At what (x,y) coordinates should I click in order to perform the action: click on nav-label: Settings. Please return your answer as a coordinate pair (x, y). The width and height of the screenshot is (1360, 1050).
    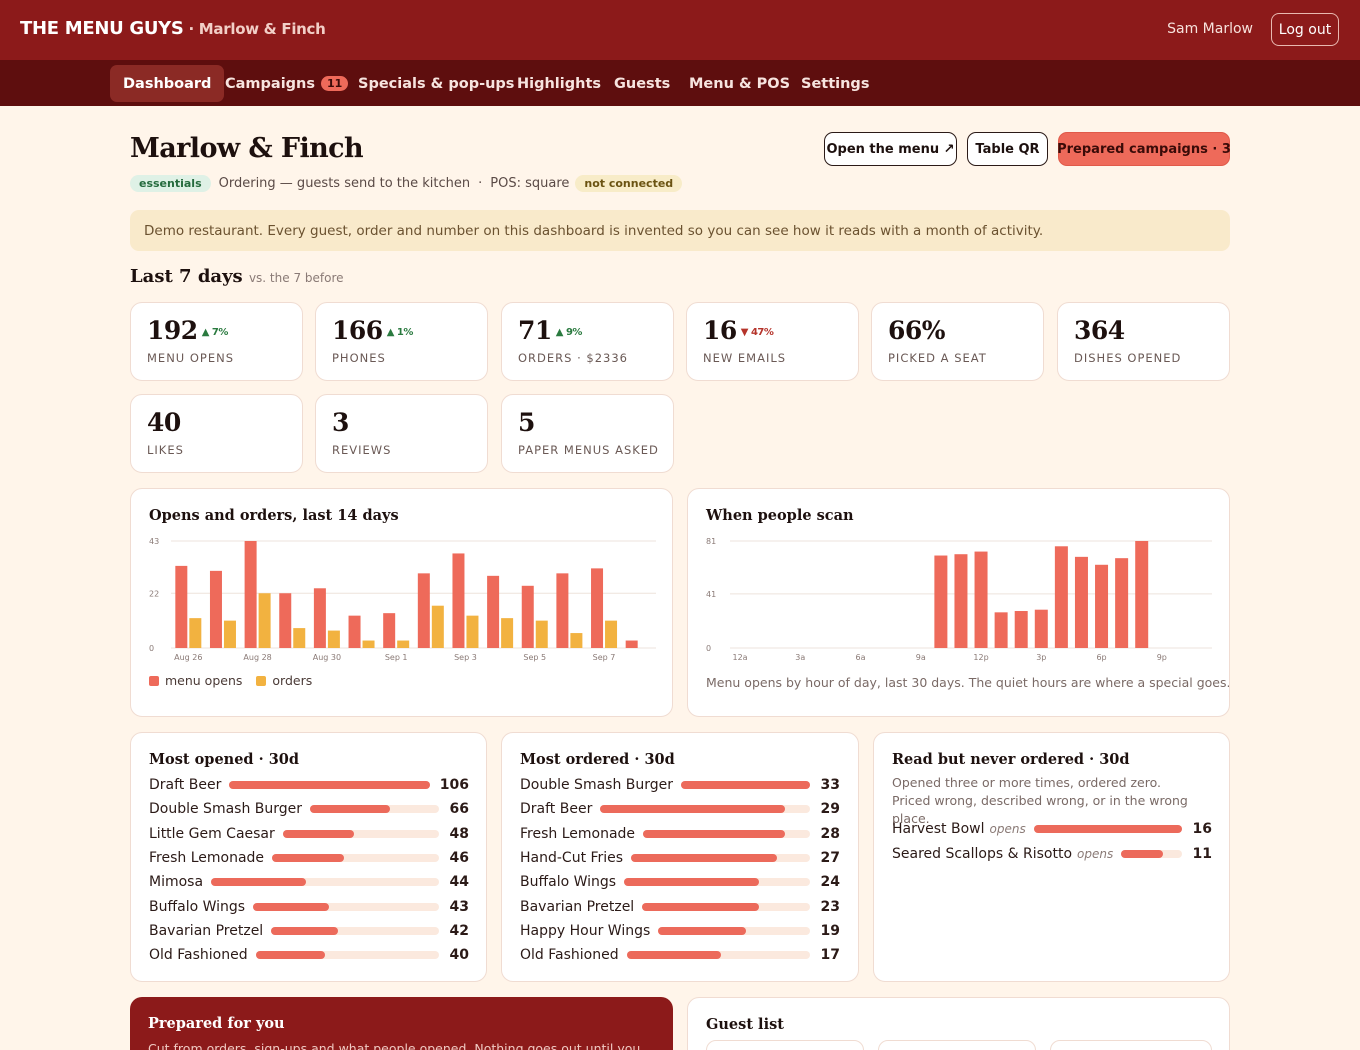
    Looking at the image, I should click on (835, 83).